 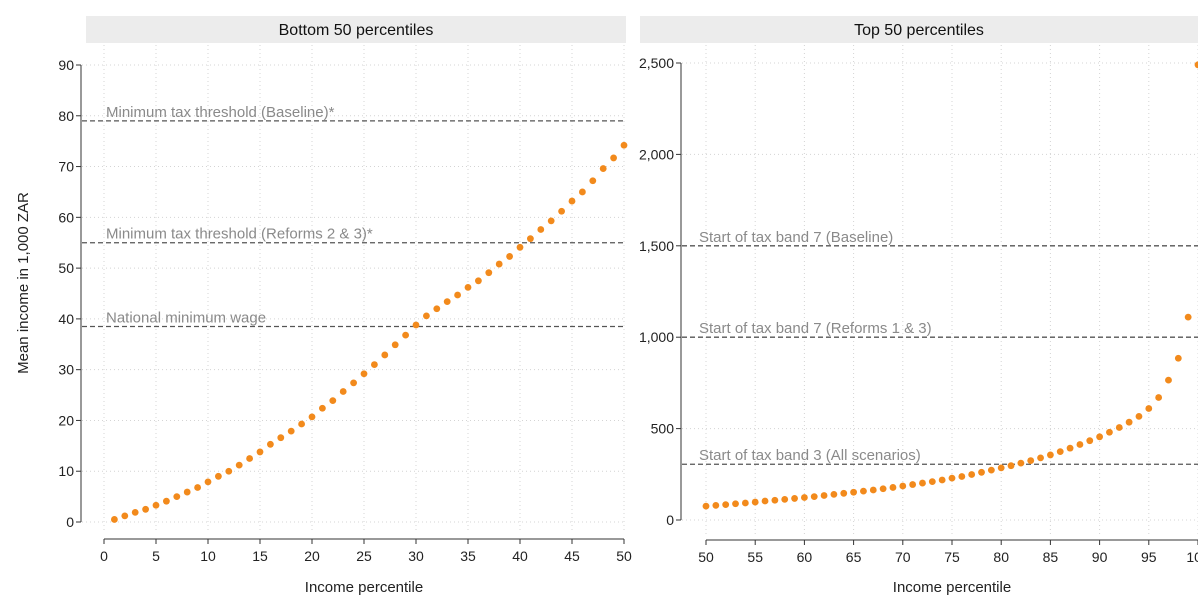 I want to click on x-tick-label: 45, so click(x=572, y=556).